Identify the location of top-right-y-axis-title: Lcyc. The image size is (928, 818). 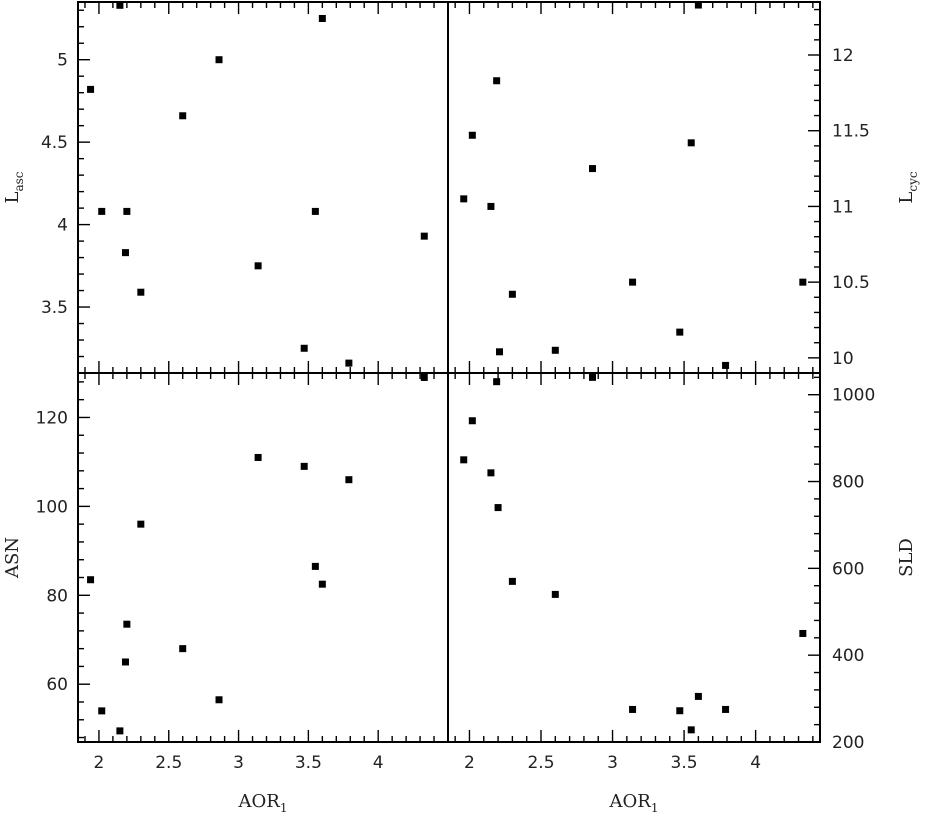
(908, 187).